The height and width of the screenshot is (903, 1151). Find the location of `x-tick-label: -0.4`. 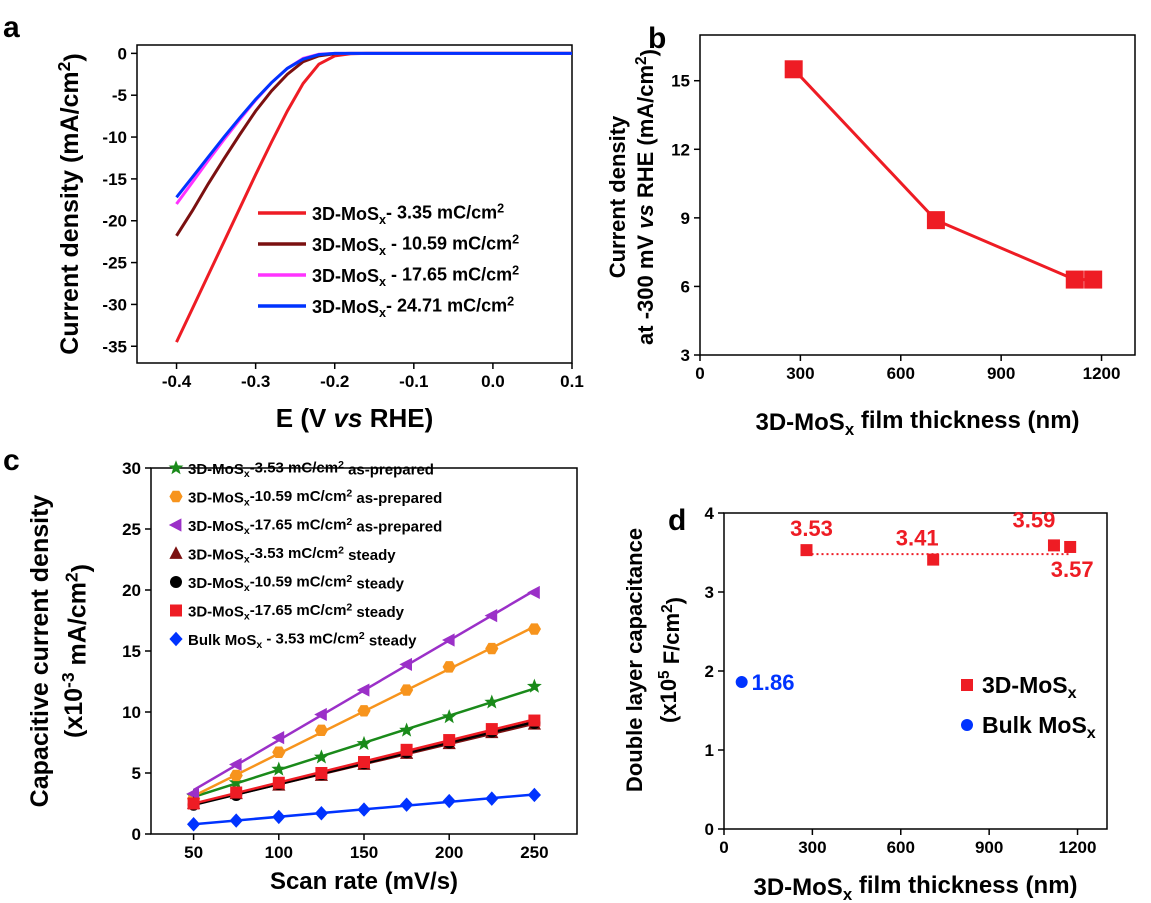

x-tick-label: -0.4 is located at coordinates (177, 381).